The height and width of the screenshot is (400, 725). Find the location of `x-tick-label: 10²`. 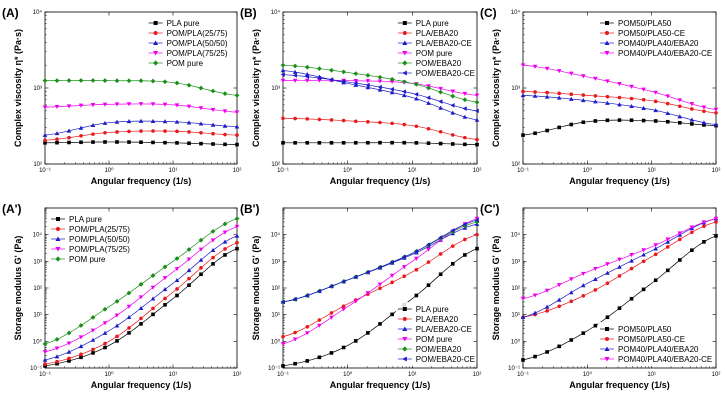

x-tick-label: 10² is located at coordinates (237, 171).